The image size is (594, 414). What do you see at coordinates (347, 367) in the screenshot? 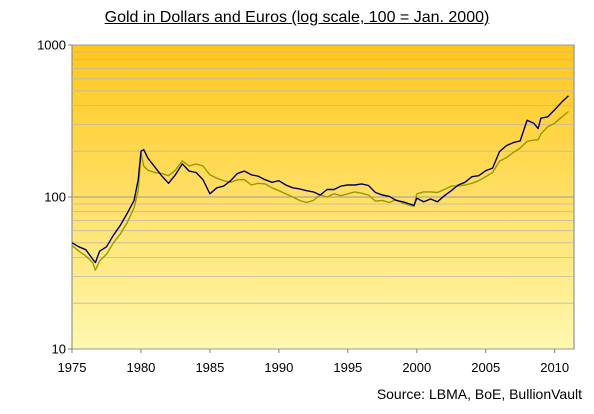
I see `x-tick-label: 1995` at bounding box center [347, 367].